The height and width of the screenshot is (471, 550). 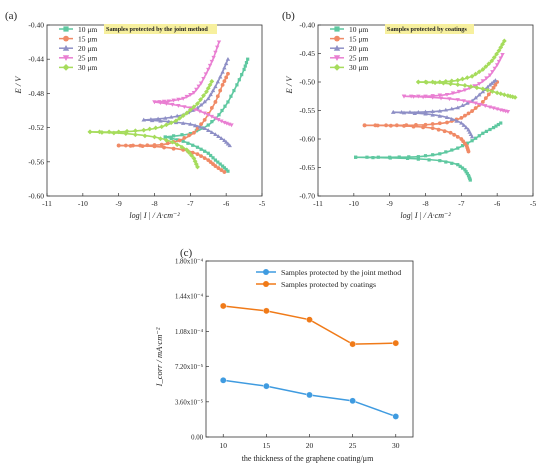 I want to click on x-tick-label: 15, so click(x=267, y=445).